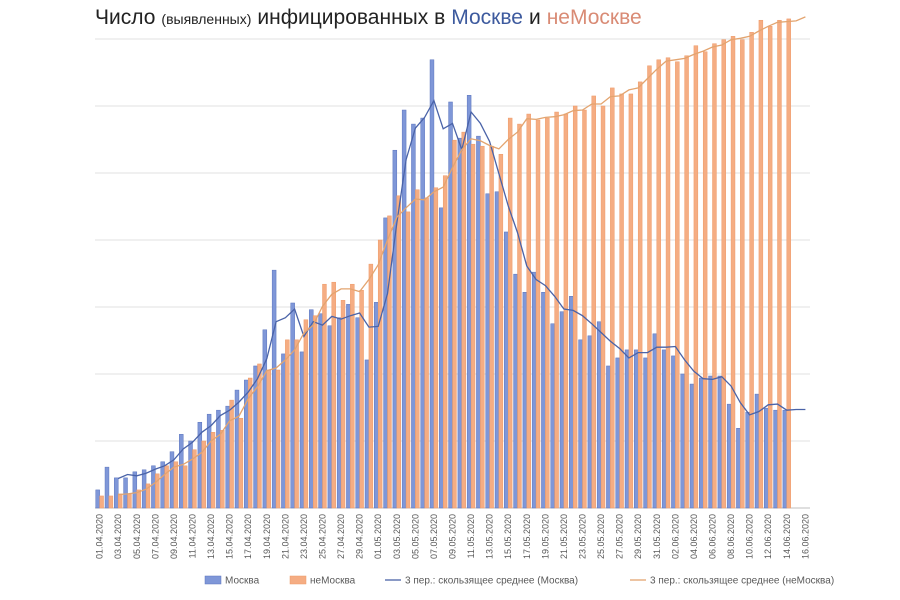 The image size is (900, 600). I want to click on x-tick-label: 29.04.2020, so click(360, 536).